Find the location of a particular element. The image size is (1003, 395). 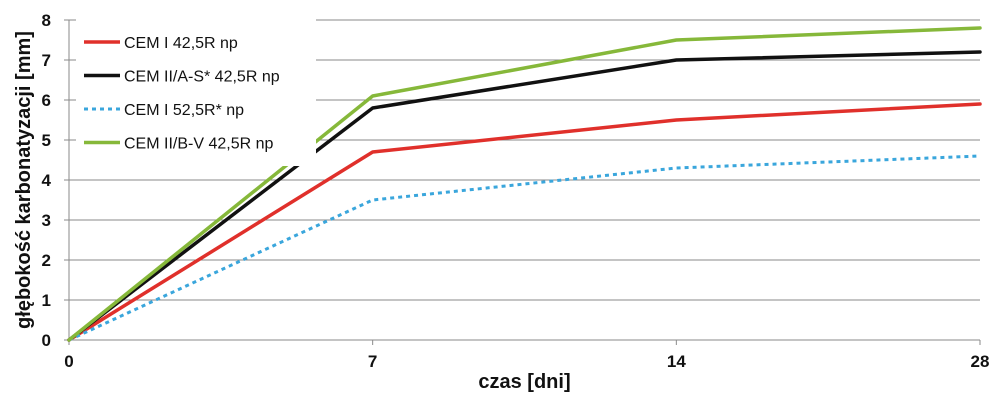

legend-label-3: CEM I 52,5R* np is located at coordinates (184, 110).